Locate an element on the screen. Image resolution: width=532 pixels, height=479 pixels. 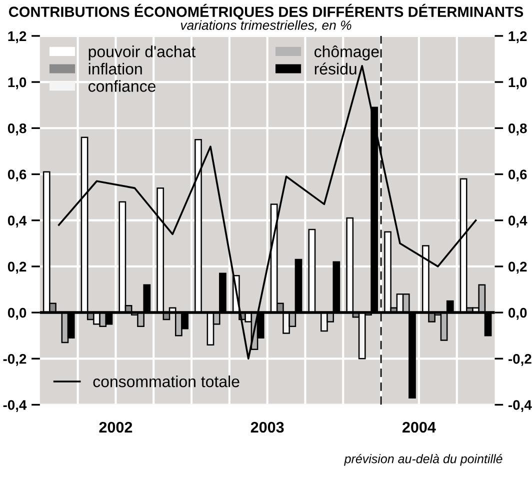
chart-subtitle: variations trimestrielles, en % is located at coordinates (266, 26).